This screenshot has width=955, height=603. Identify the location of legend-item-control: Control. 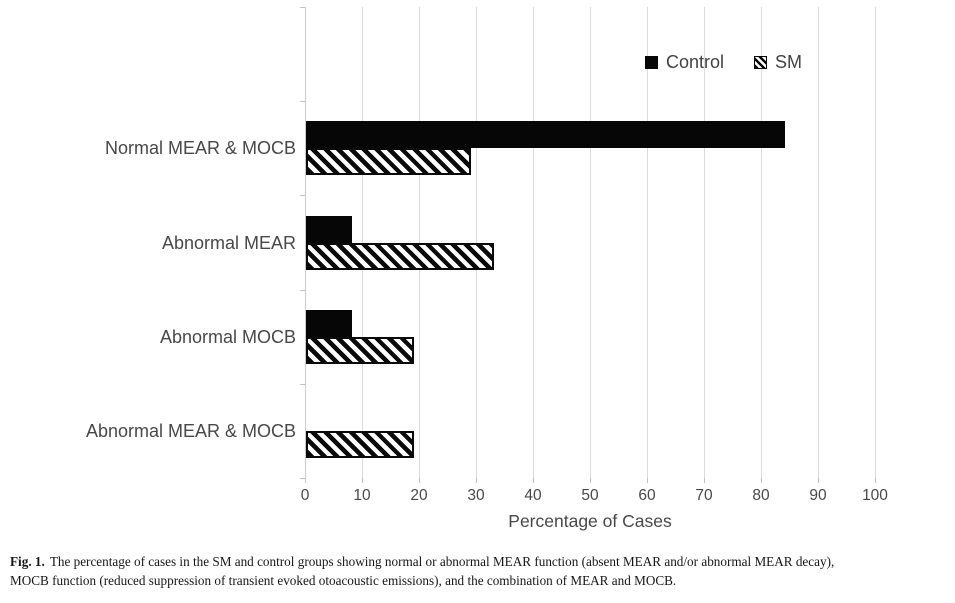
(684, 62).